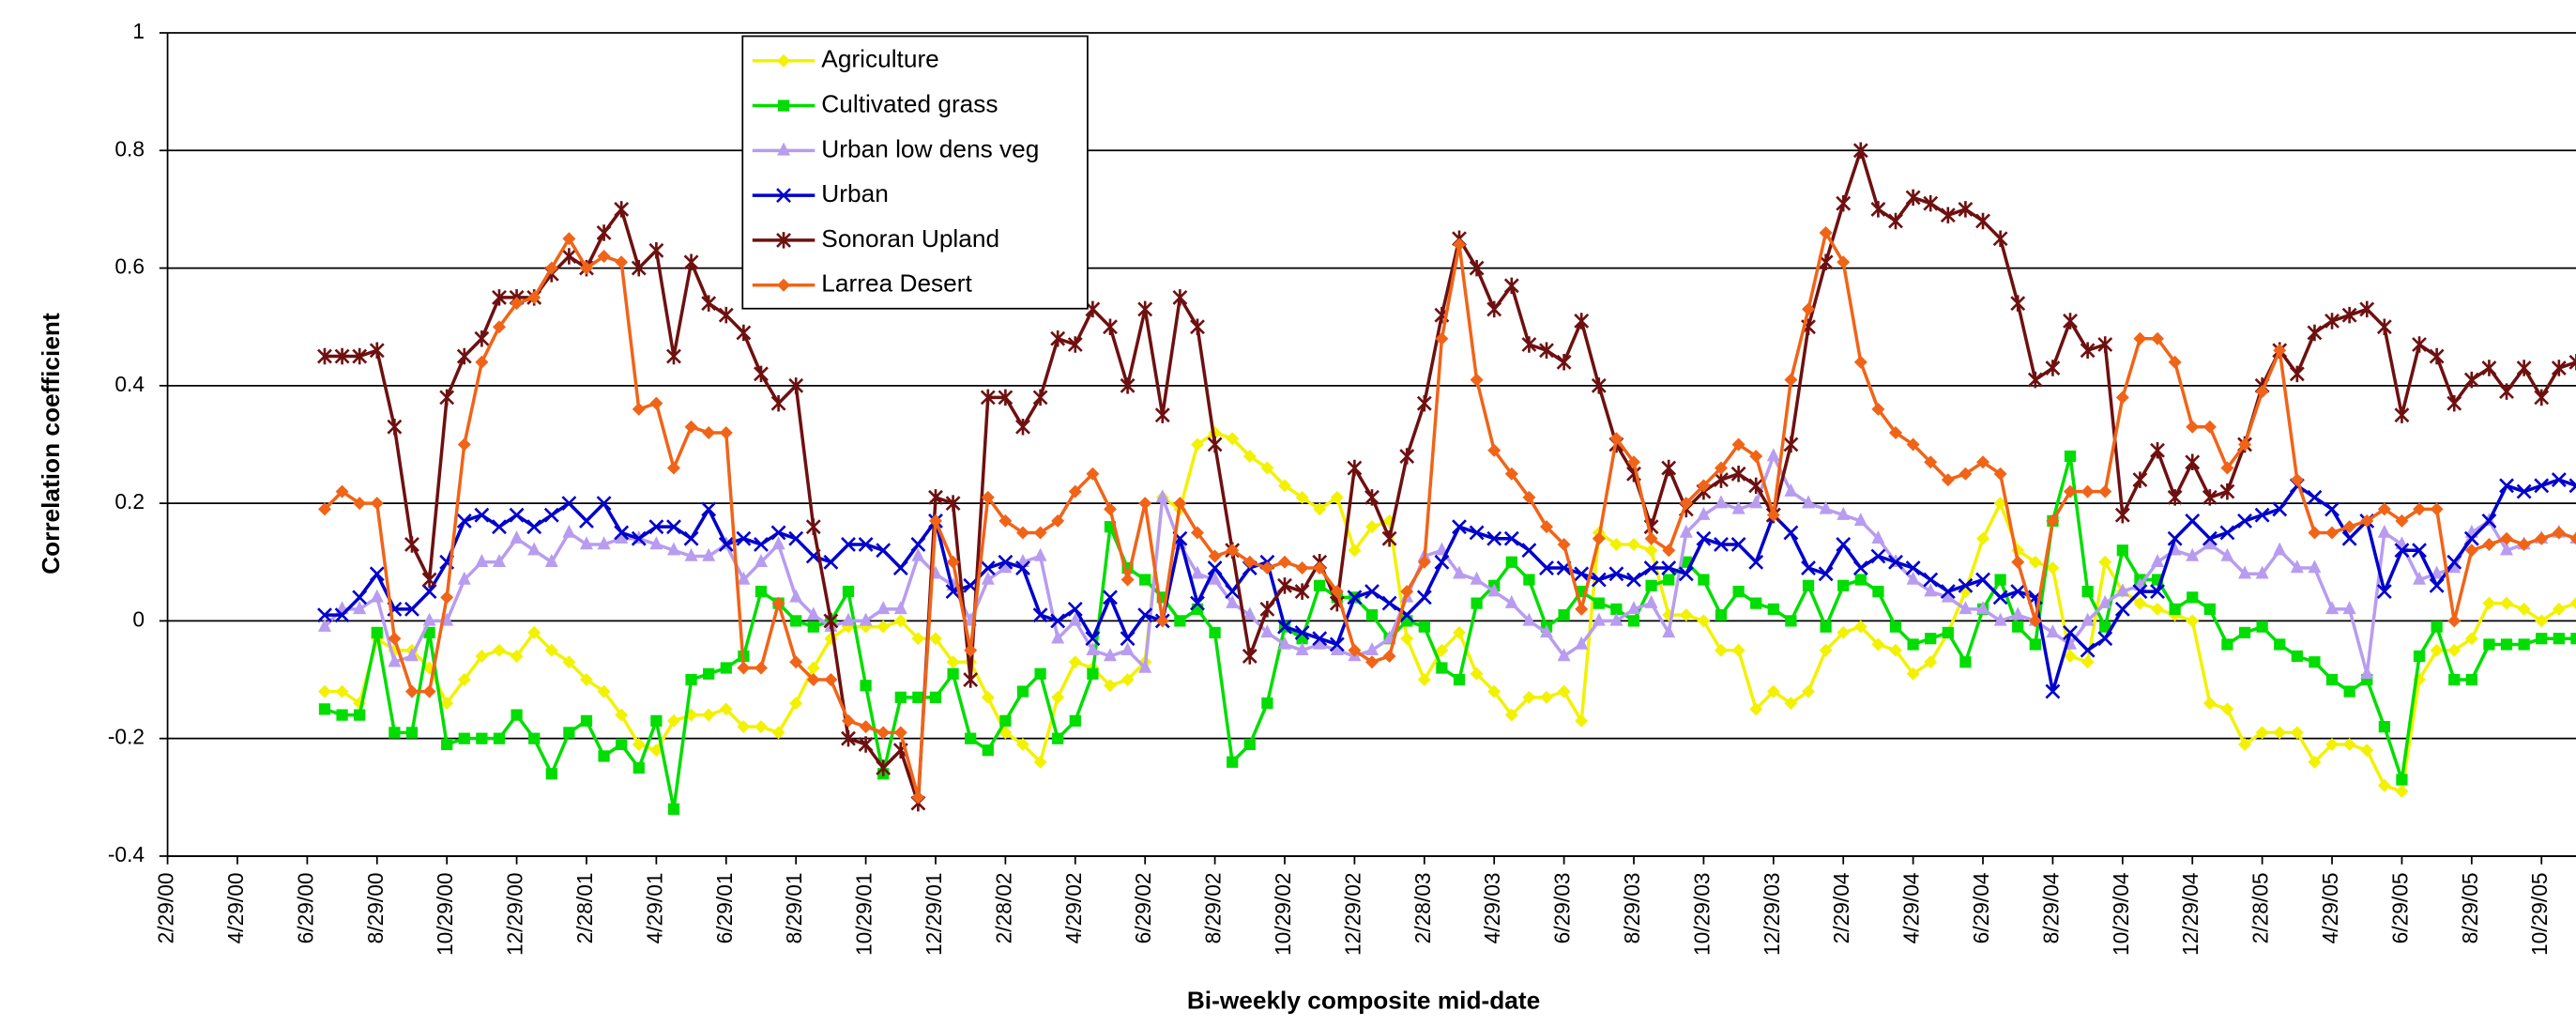  Describe the element at coordinates (1981, 908) in the screenshot. I see `x-tick-label: 6/29/04` at that location.